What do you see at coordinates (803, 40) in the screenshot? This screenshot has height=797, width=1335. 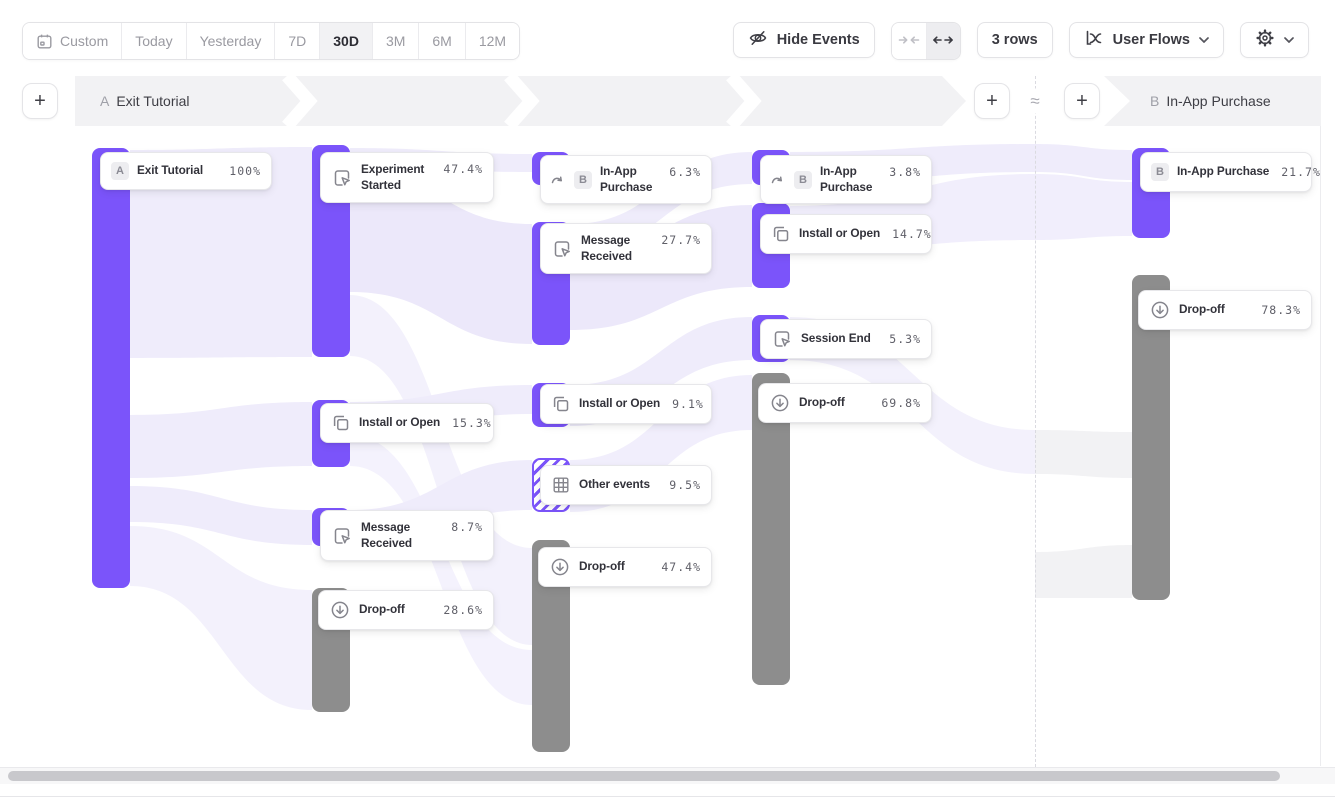 I see `hide-events-button: Hide Events` at bounding box center [803, 40].